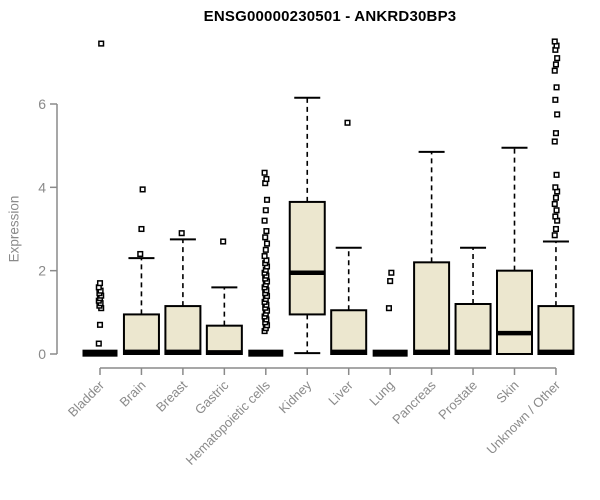 This screenshot has height=500, width=600. What do you see at coordinates (223, 241) in the screenshot?
I see `outlier-point-gastric` at bounding box center [223, 241].